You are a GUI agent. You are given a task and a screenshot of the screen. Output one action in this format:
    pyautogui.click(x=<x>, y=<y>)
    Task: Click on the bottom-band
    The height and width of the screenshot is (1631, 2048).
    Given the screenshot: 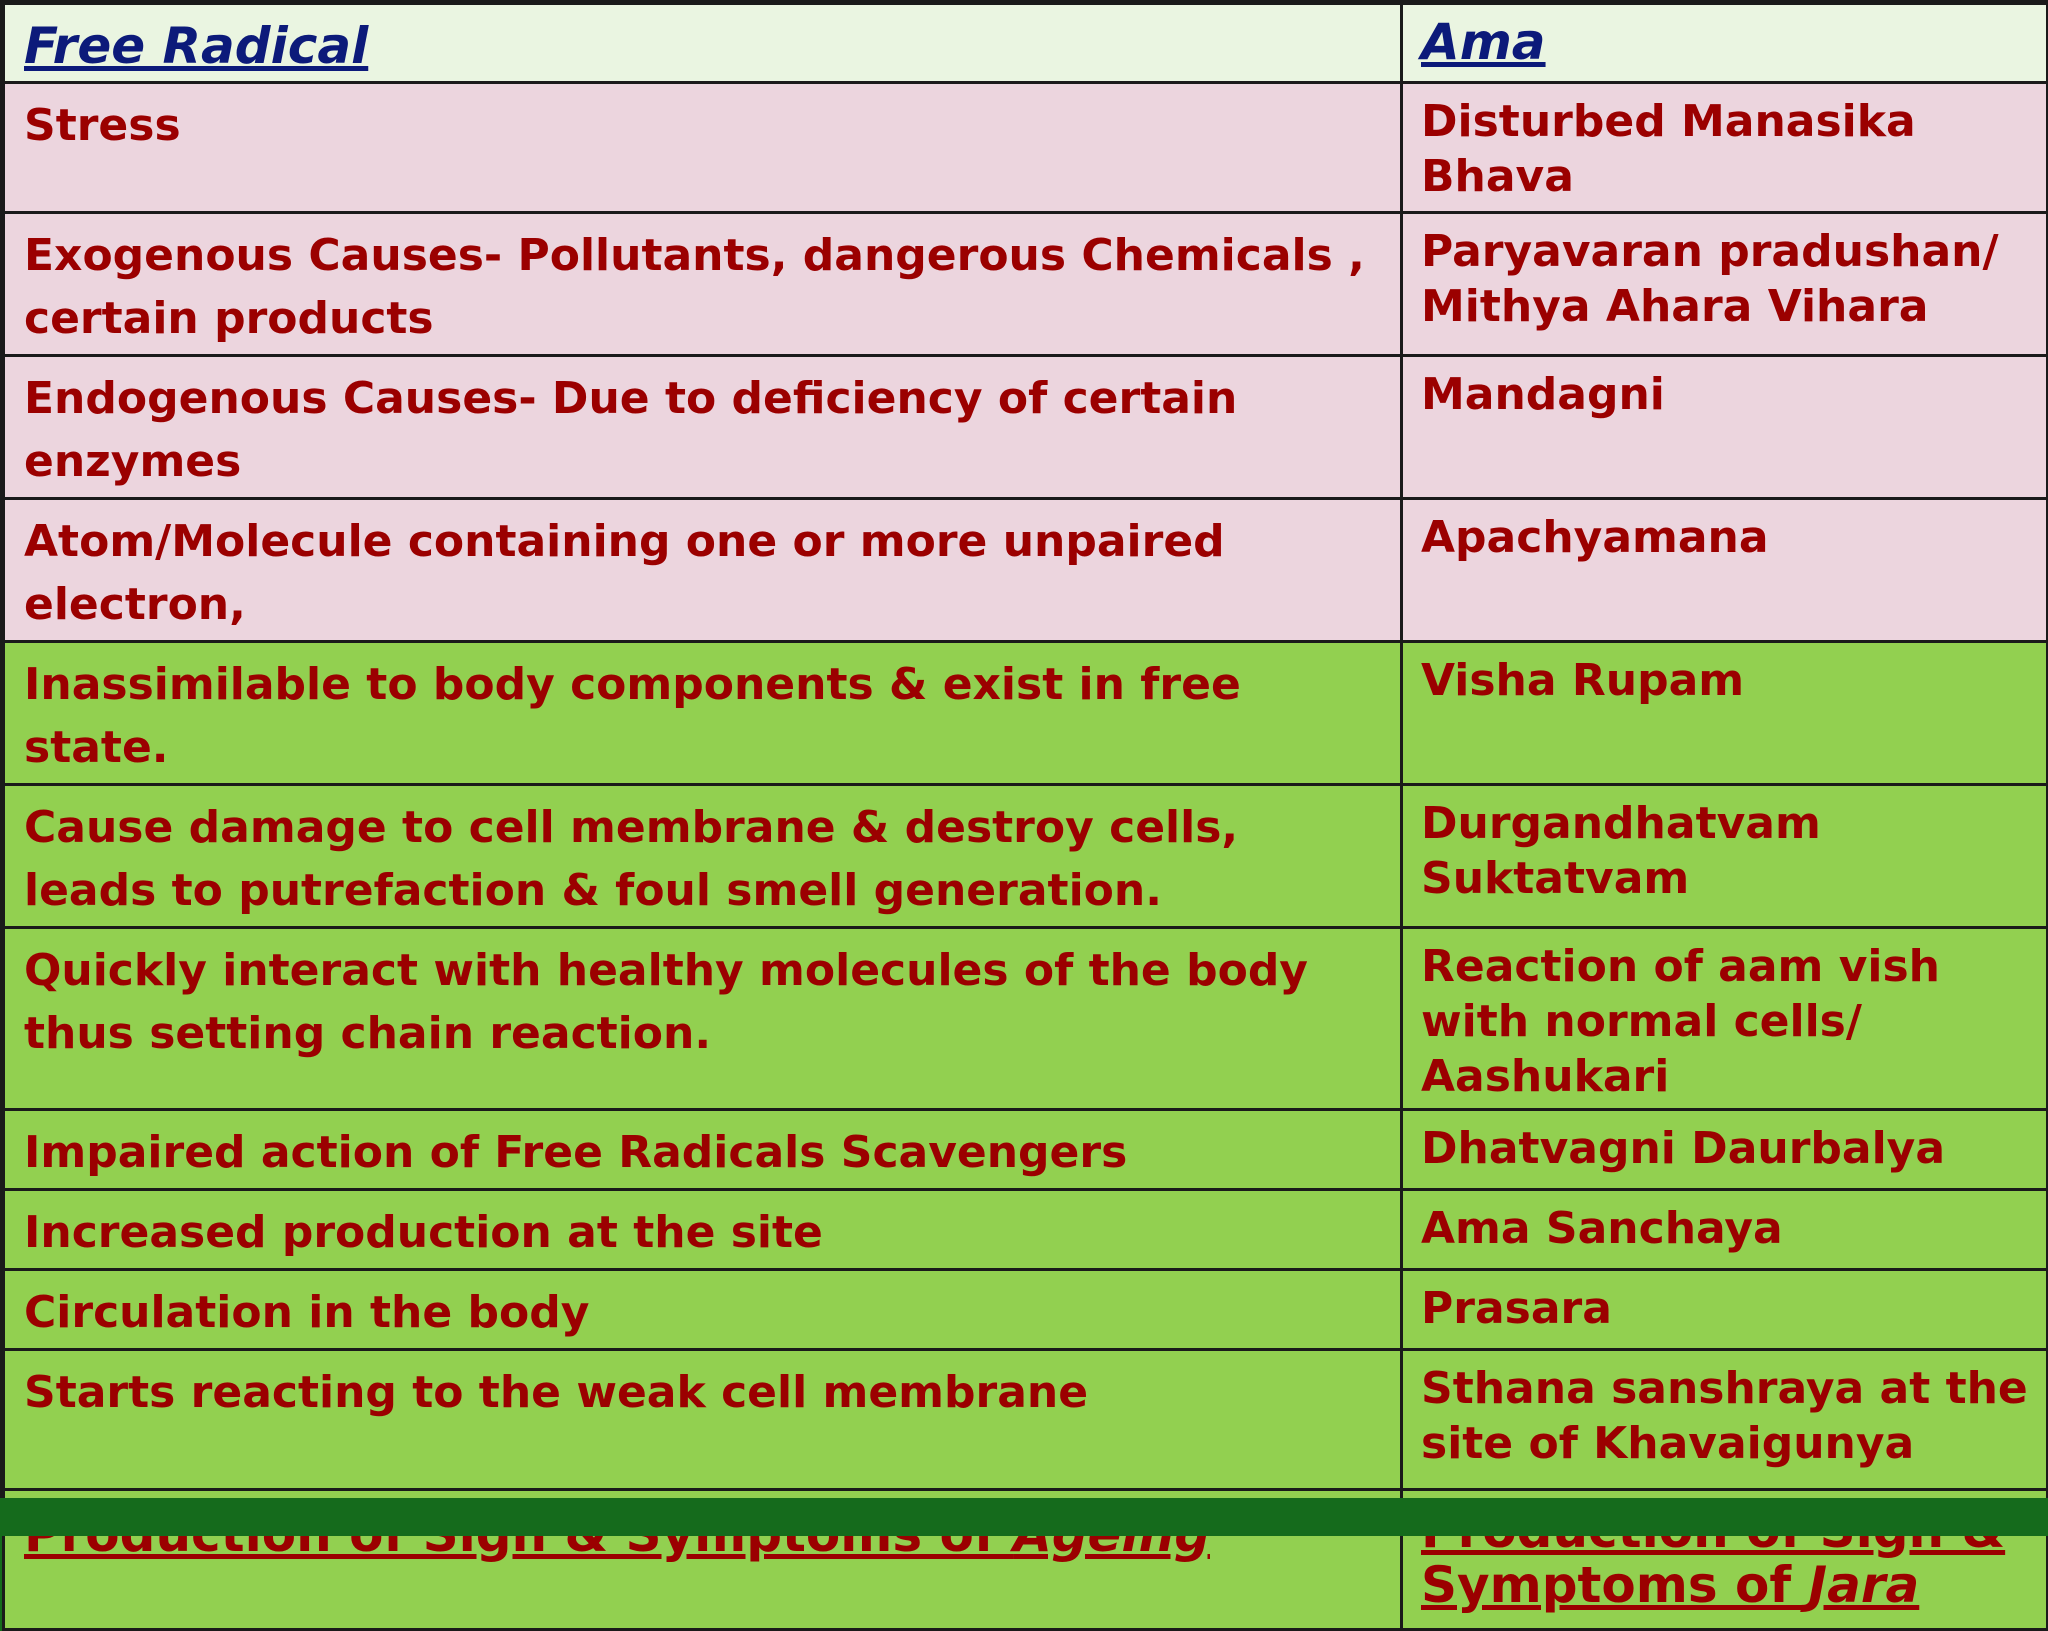 What is the action you would take?
    pyautogui.click(x=1024, y=1517)
    